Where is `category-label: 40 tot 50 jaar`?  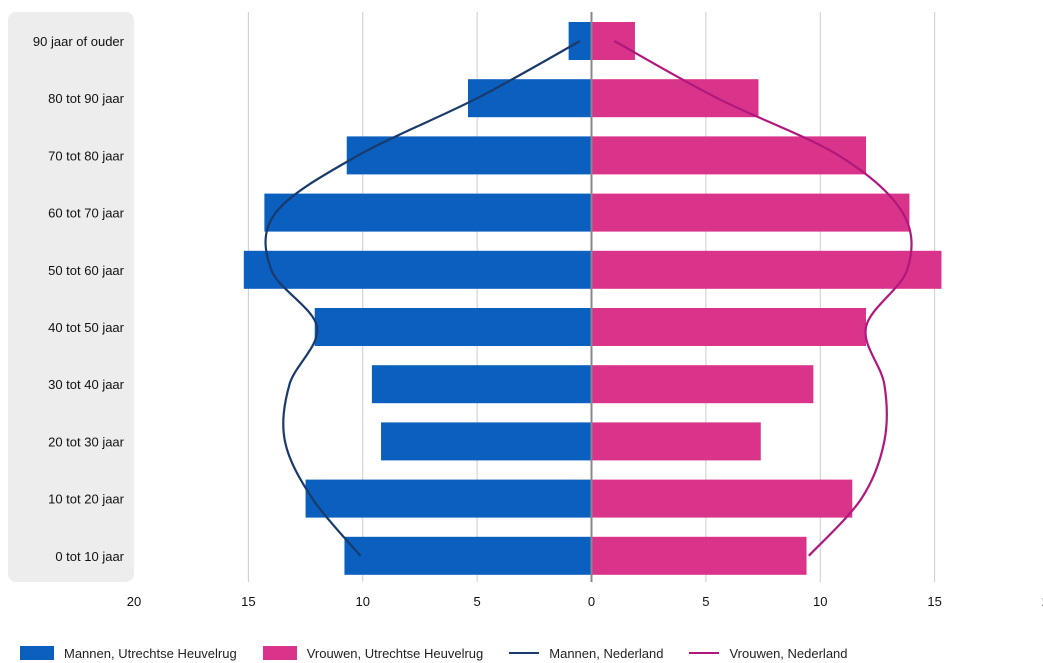
category-label: 40 tot 50 jaar is located at coordinates (86, 327).